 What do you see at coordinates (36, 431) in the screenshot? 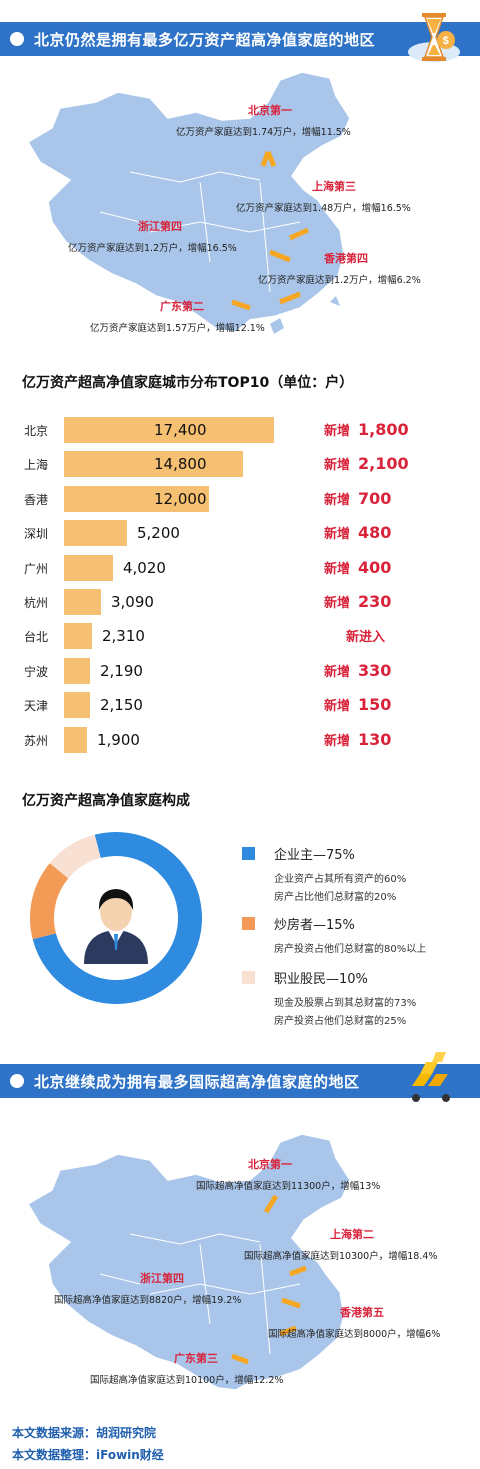
I see `bar-city-label: 北京` at bounding box center [36, 431].